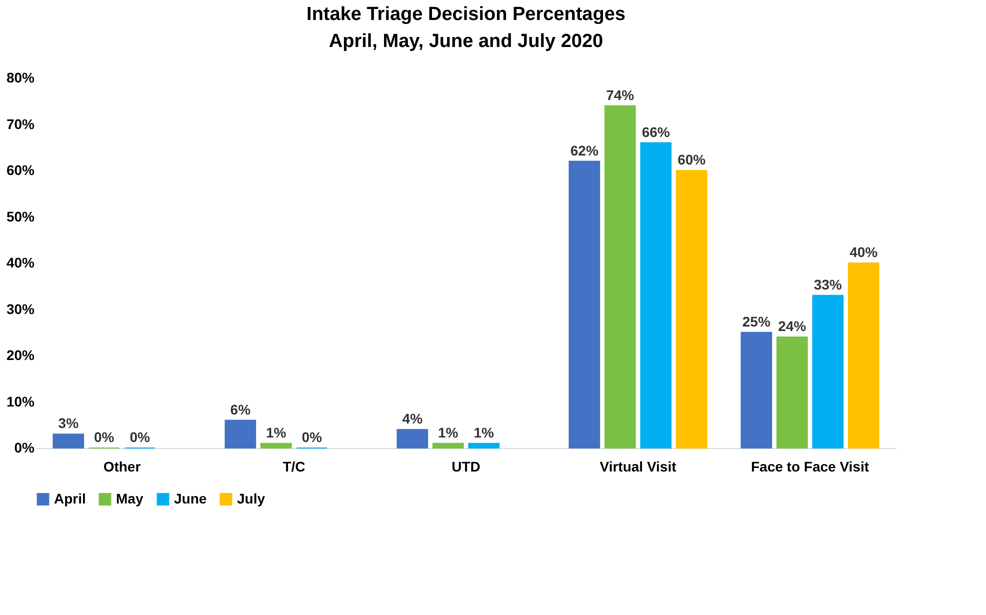  What do you see at coordinates (466, 466) in the screenshot?
I see `x-tick-label: UTD` at bounding box center [466, 466].